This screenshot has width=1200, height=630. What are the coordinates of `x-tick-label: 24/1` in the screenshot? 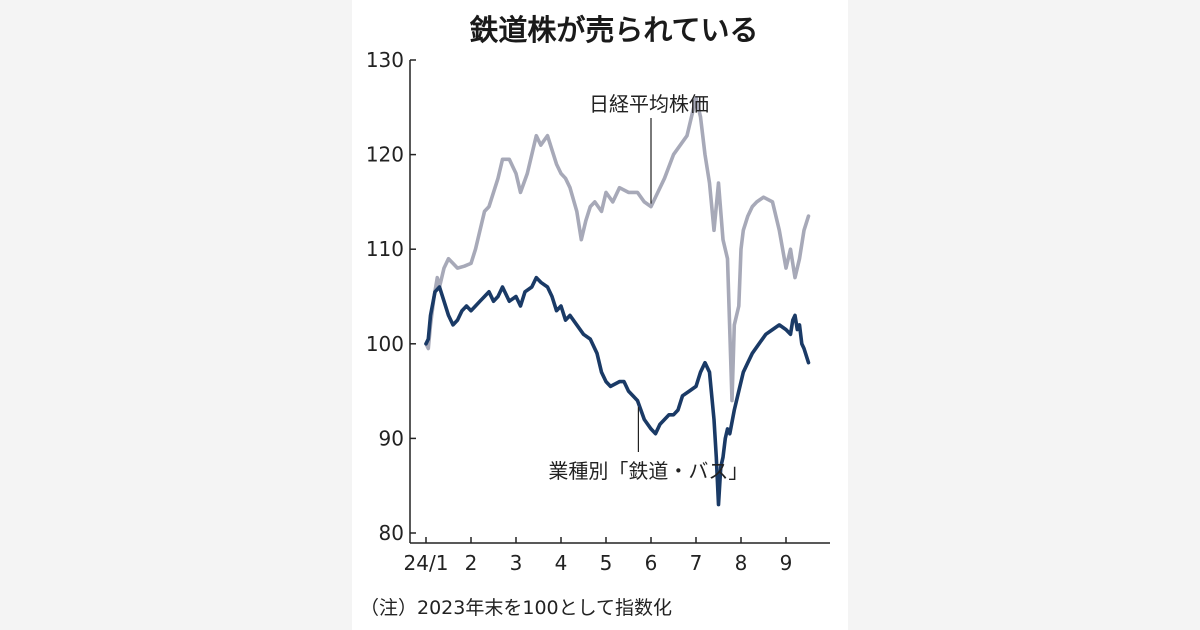 It's located at (426, 563).